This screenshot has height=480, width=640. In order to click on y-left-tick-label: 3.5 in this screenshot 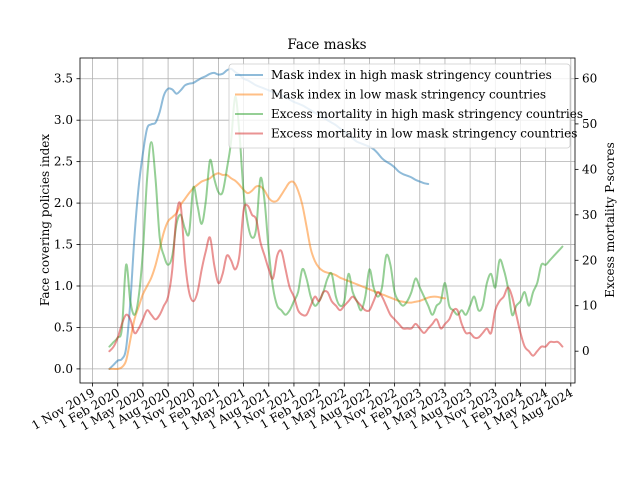, I will do `click(63, 79)`.